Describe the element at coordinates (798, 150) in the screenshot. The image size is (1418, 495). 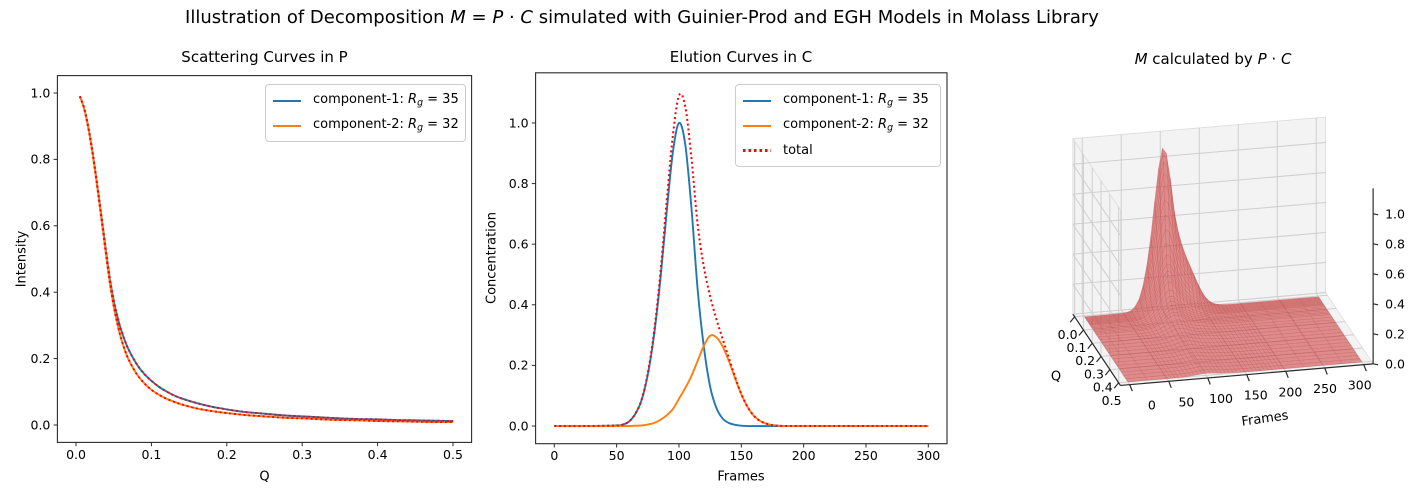
I see `text-run: total` at that location.